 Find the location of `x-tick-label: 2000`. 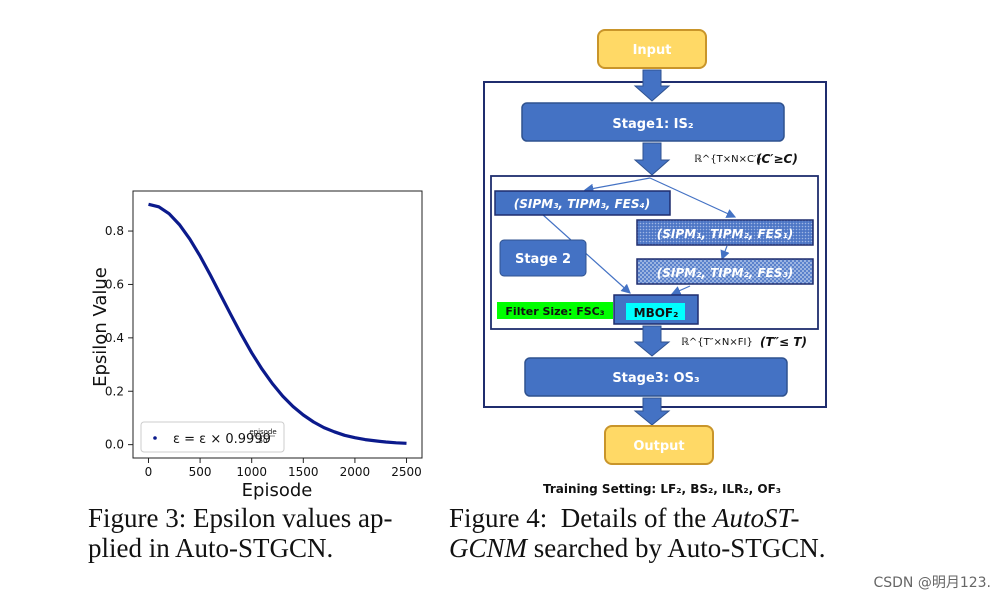

x-tick-label: 2000 is located at coordinates (355, 472).